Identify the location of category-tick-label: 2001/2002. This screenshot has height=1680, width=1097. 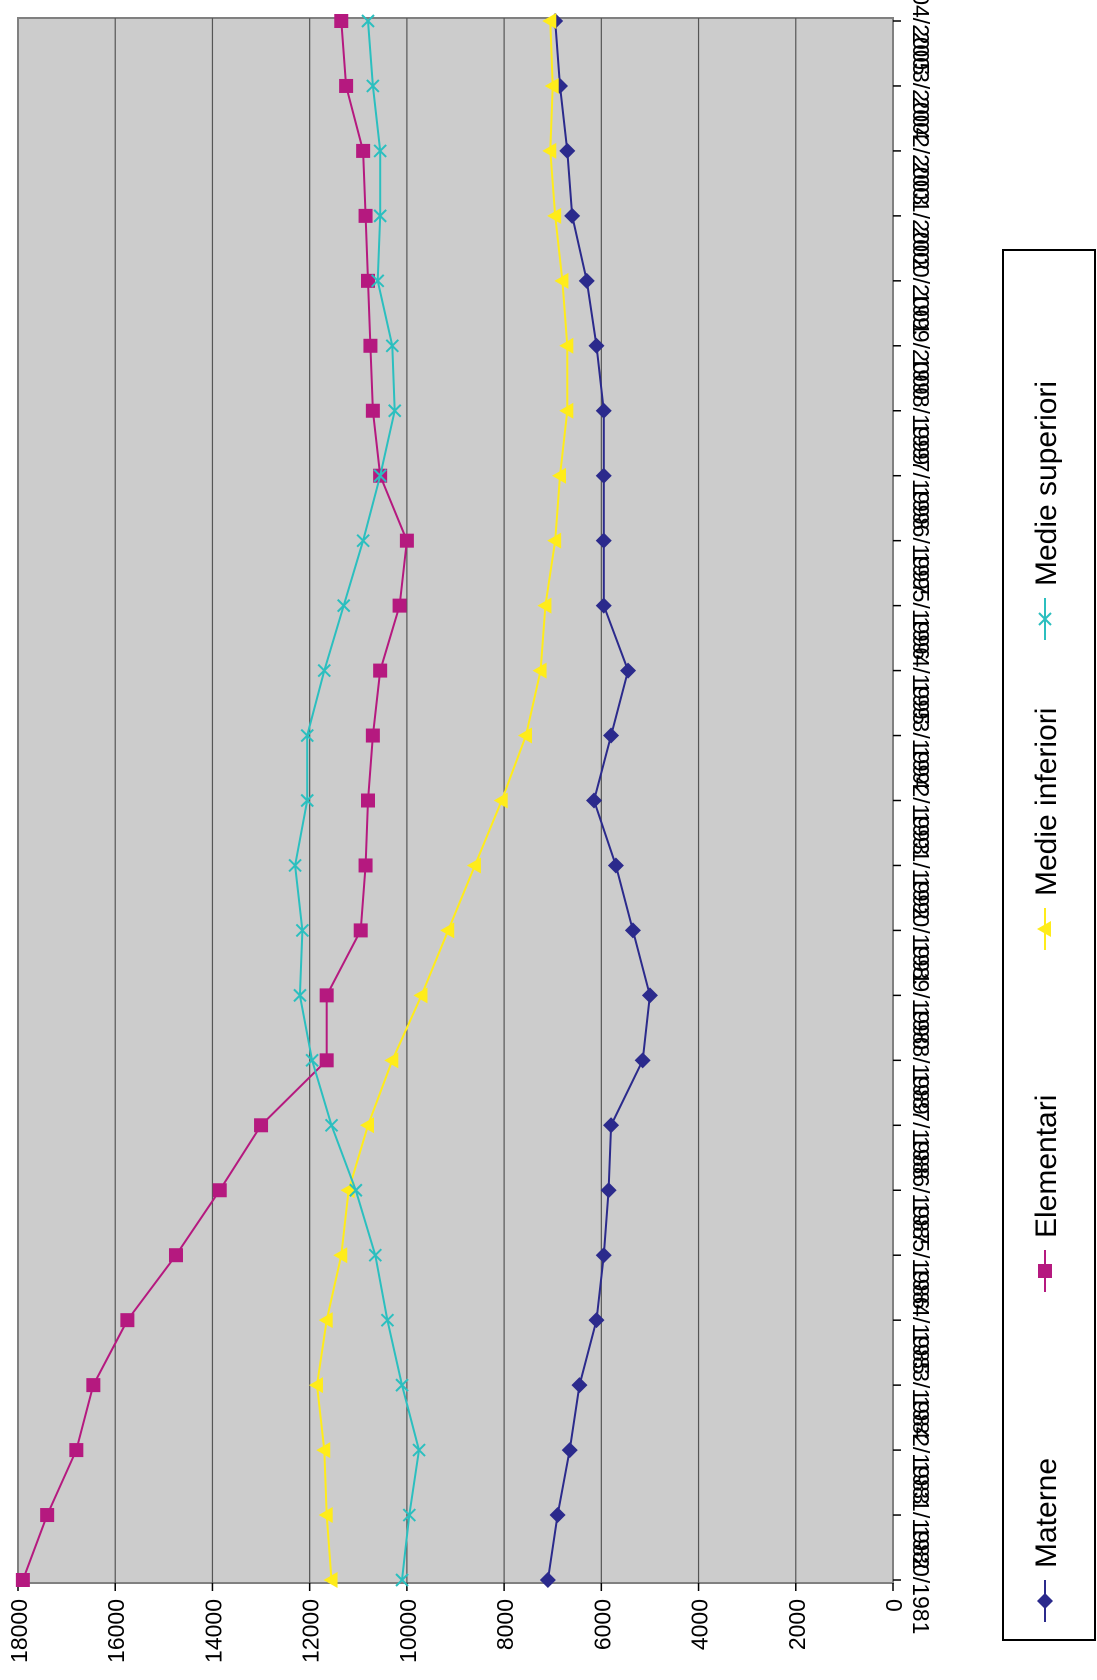
(921, 216).